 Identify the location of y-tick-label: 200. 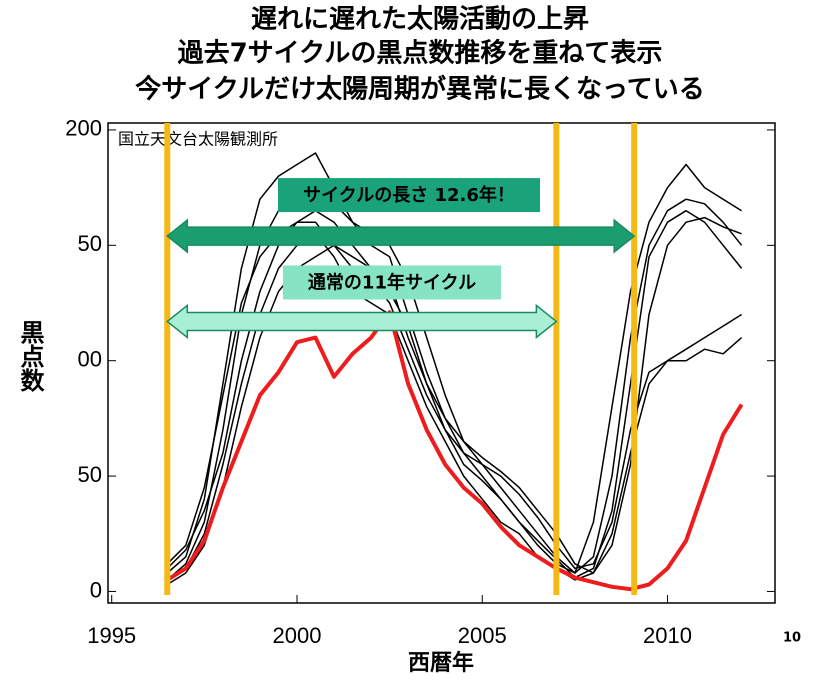
(83, 128).